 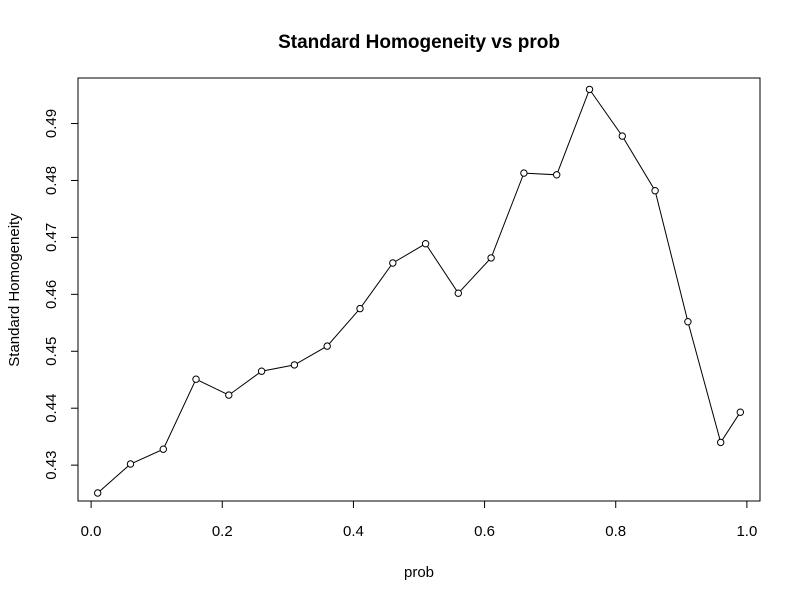 I want to click on x-axis: 0.0 0.2 0.4 0.6 0.8 1.0, so click(x=419, y=520).